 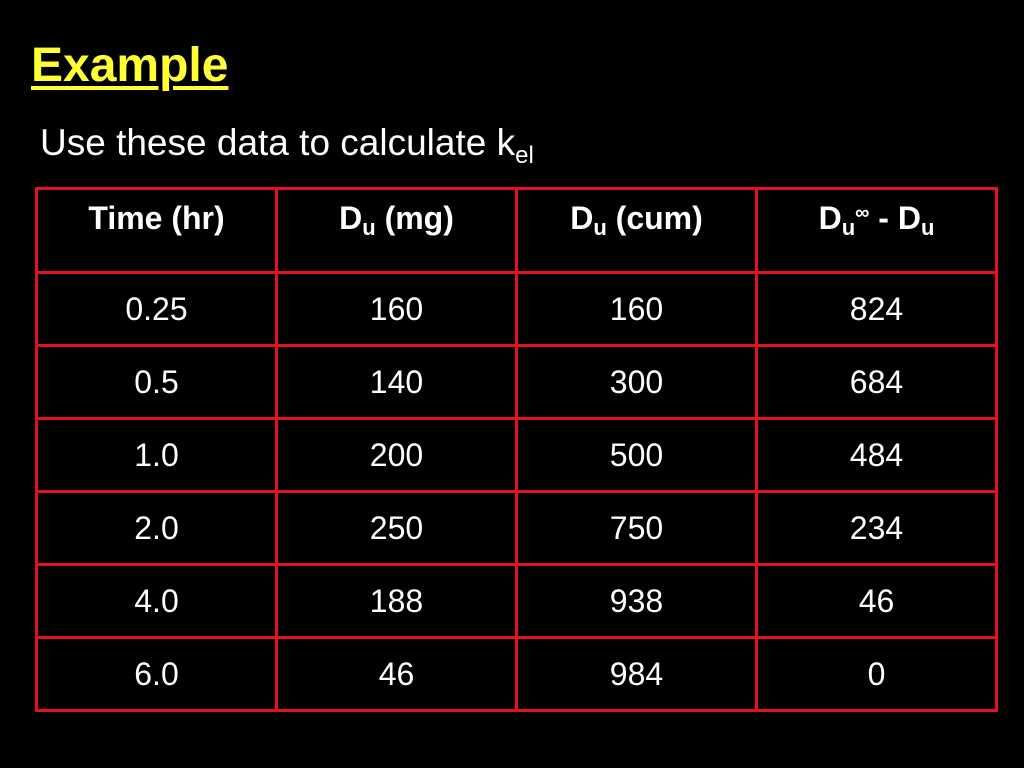 I want to click on table-cell: 0.5, so click(x=156, y=382).